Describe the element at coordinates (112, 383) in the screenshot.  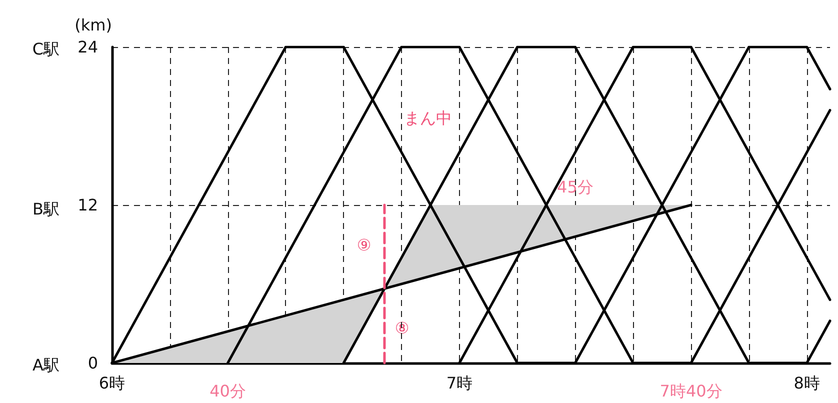
I see `x-tick-label: 6時` at that location.